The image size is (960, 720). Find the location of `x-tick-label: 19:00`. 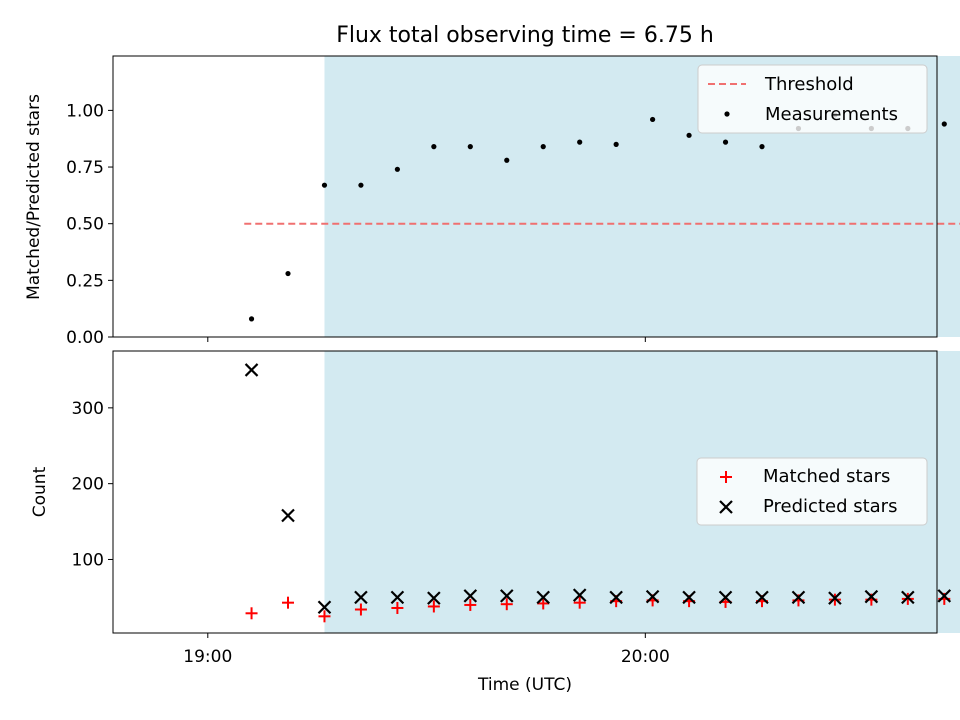

x-tick-label: 19:00 is located at coordinates (207, 657).